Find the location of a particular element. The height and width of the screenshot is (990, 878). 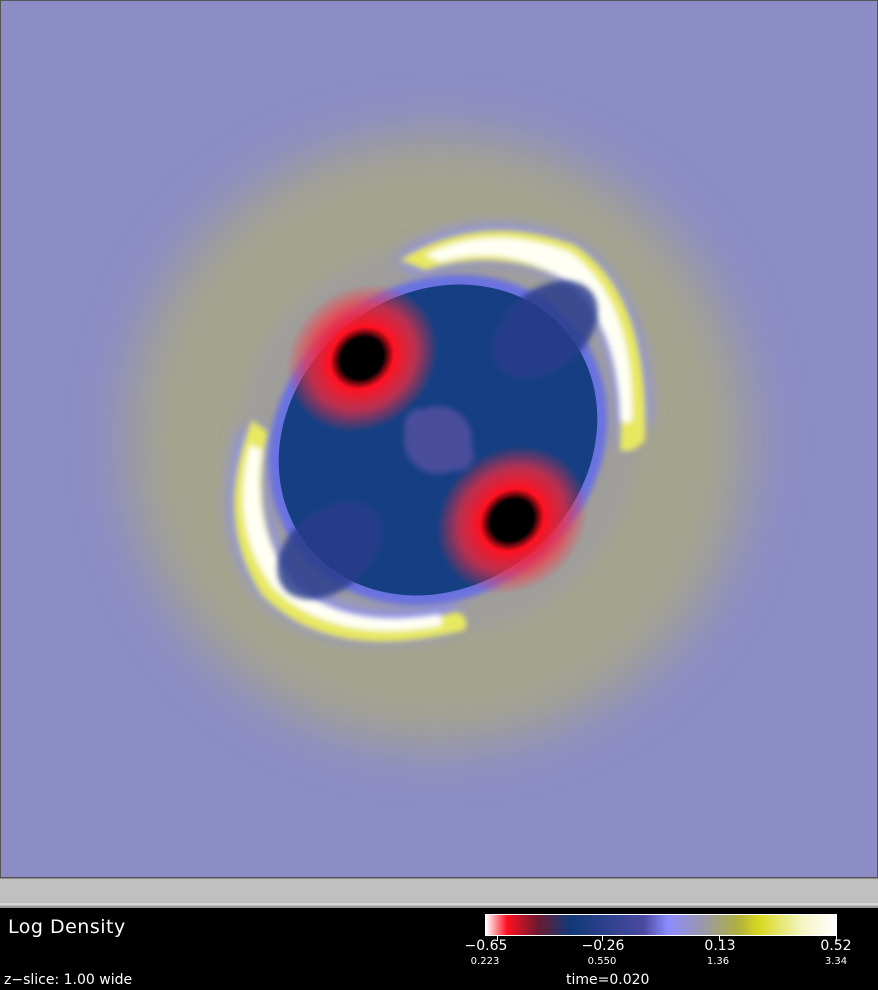

colorbar-tick-label: −0.26 is located at coordinates (603, 946).